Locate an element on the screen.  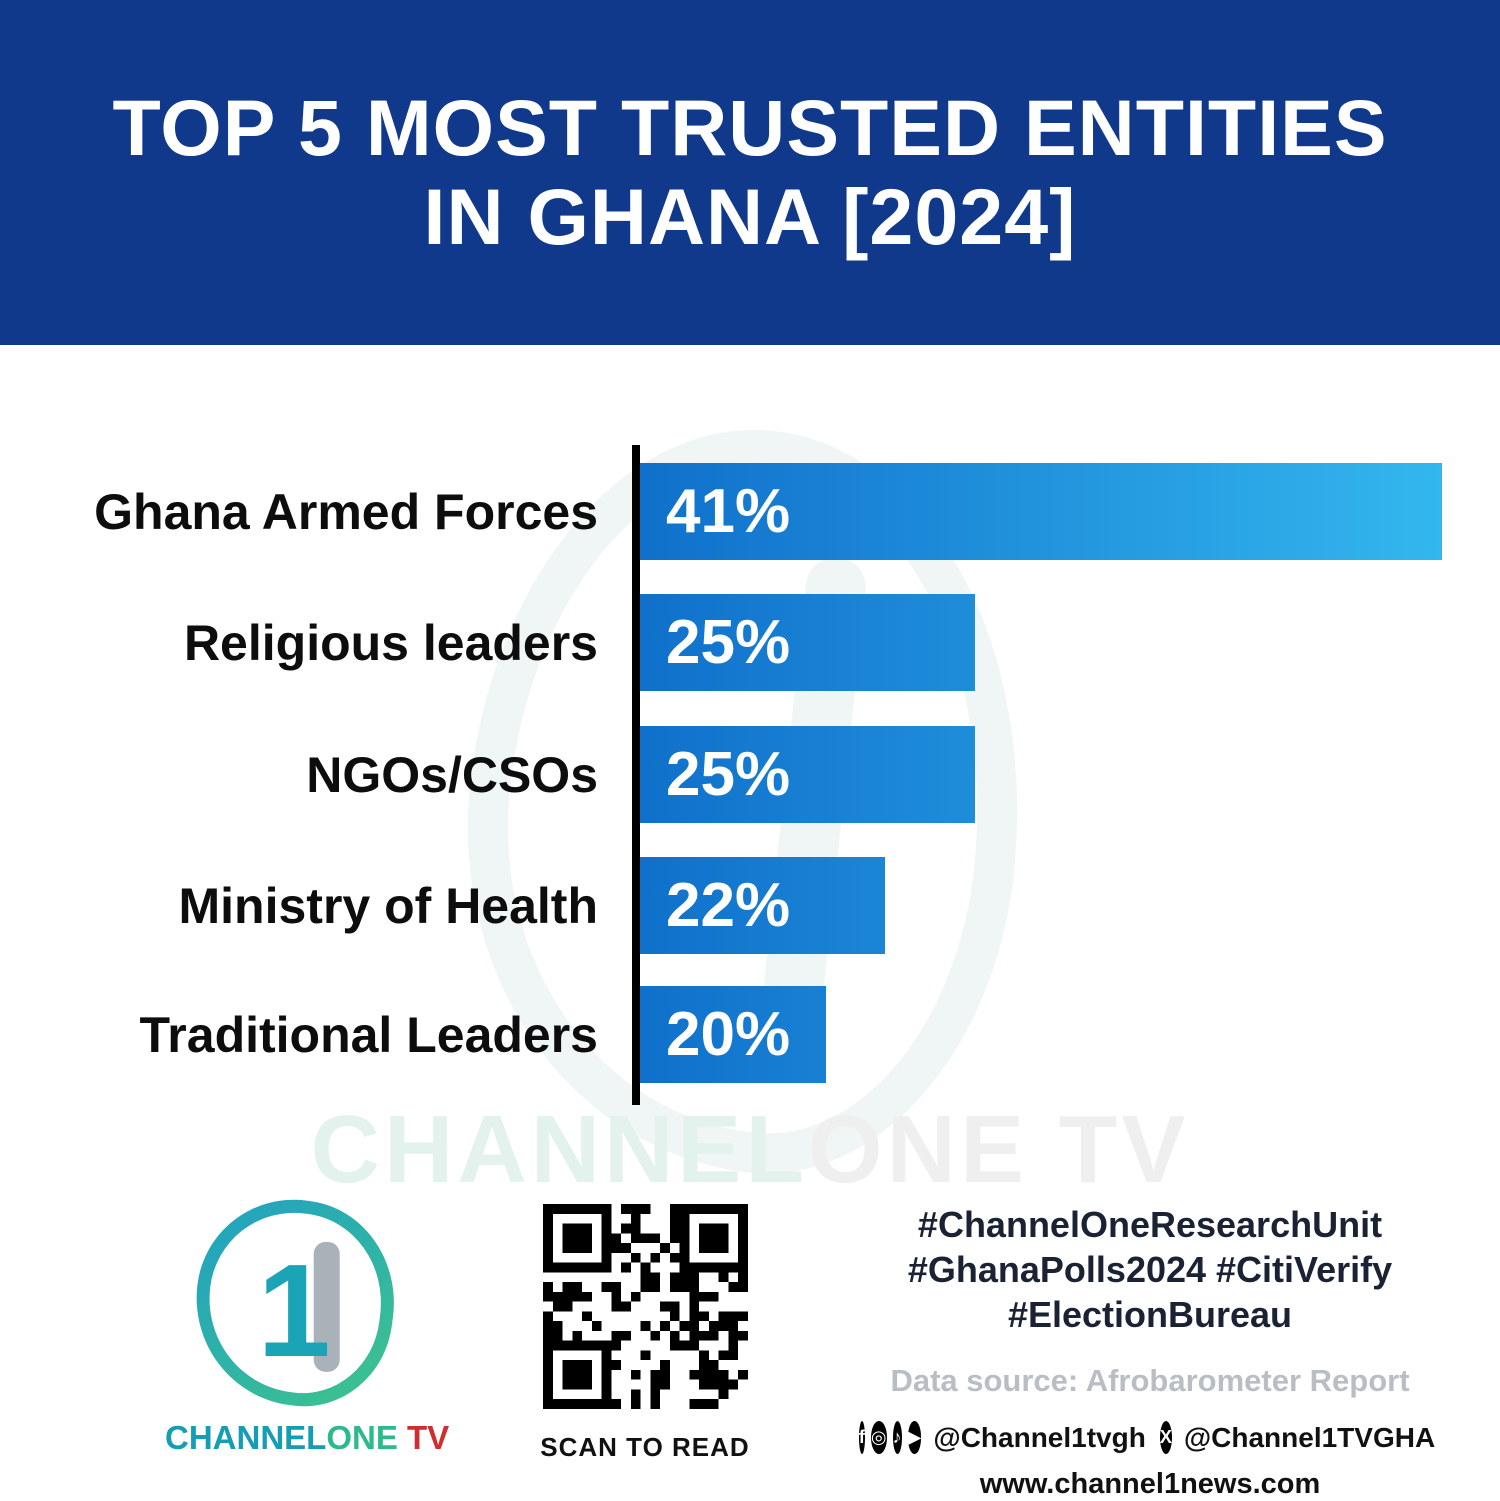
facebook-icon: f is located at coordinates (861, 1437).